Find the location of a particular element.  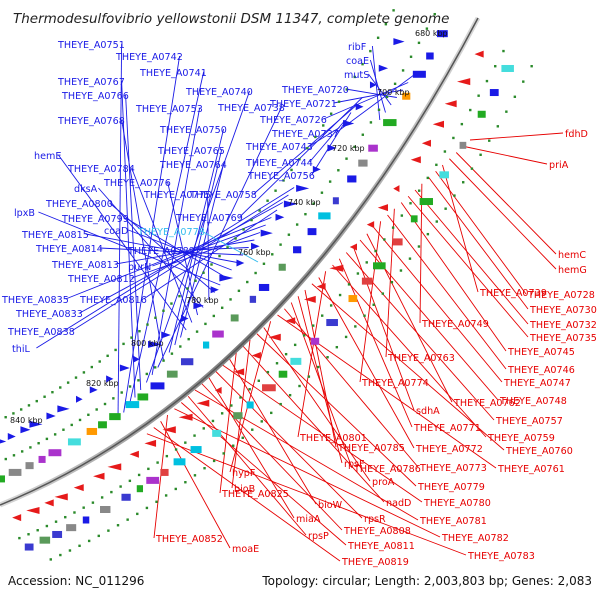

gene-label: coaE is located at coordinates (357, 61).